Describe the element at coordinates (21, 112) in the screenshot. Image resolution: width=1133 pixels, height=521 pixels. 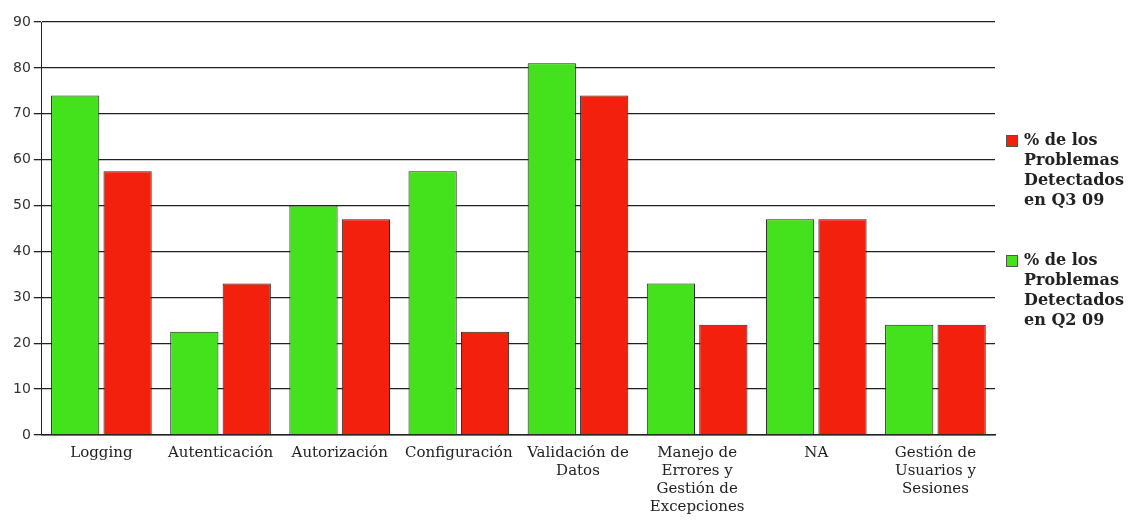
I see `y-tick-label: 70` at that location.